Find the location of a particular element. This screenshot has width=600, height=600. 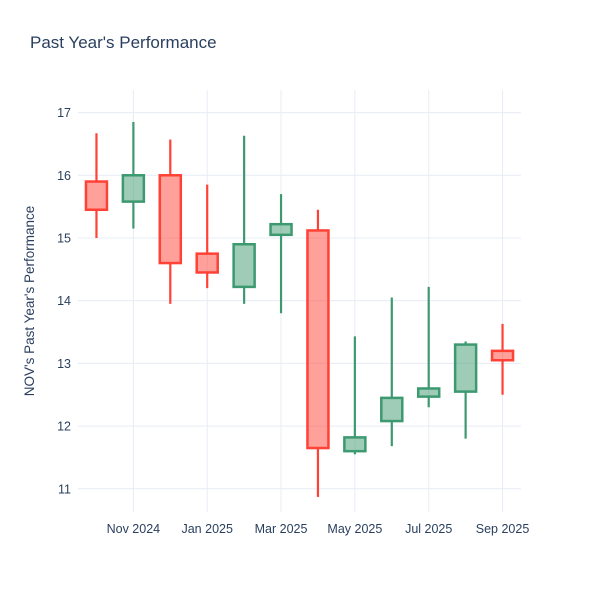

candle-may-2025 is located at coordinates (355, 395).